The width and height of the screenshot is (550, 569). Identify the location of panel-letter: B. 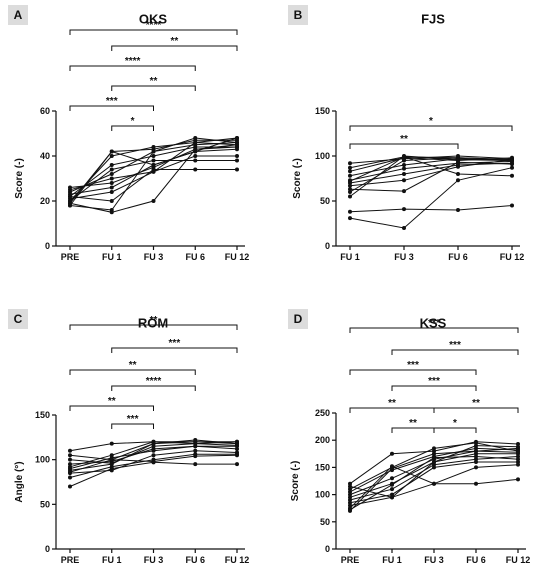
(298, 15).